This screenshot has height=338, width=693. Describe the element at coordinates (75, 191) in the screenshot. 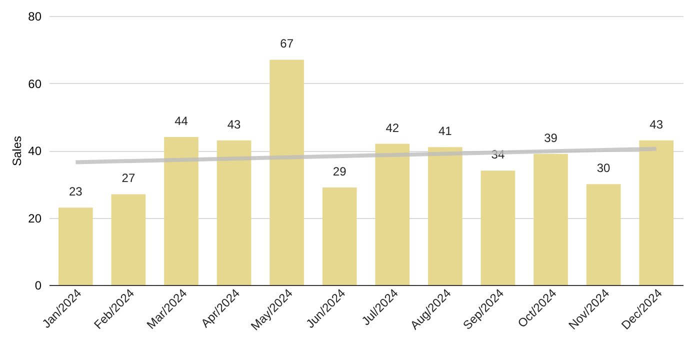

I see `data-label: 23` at that location.